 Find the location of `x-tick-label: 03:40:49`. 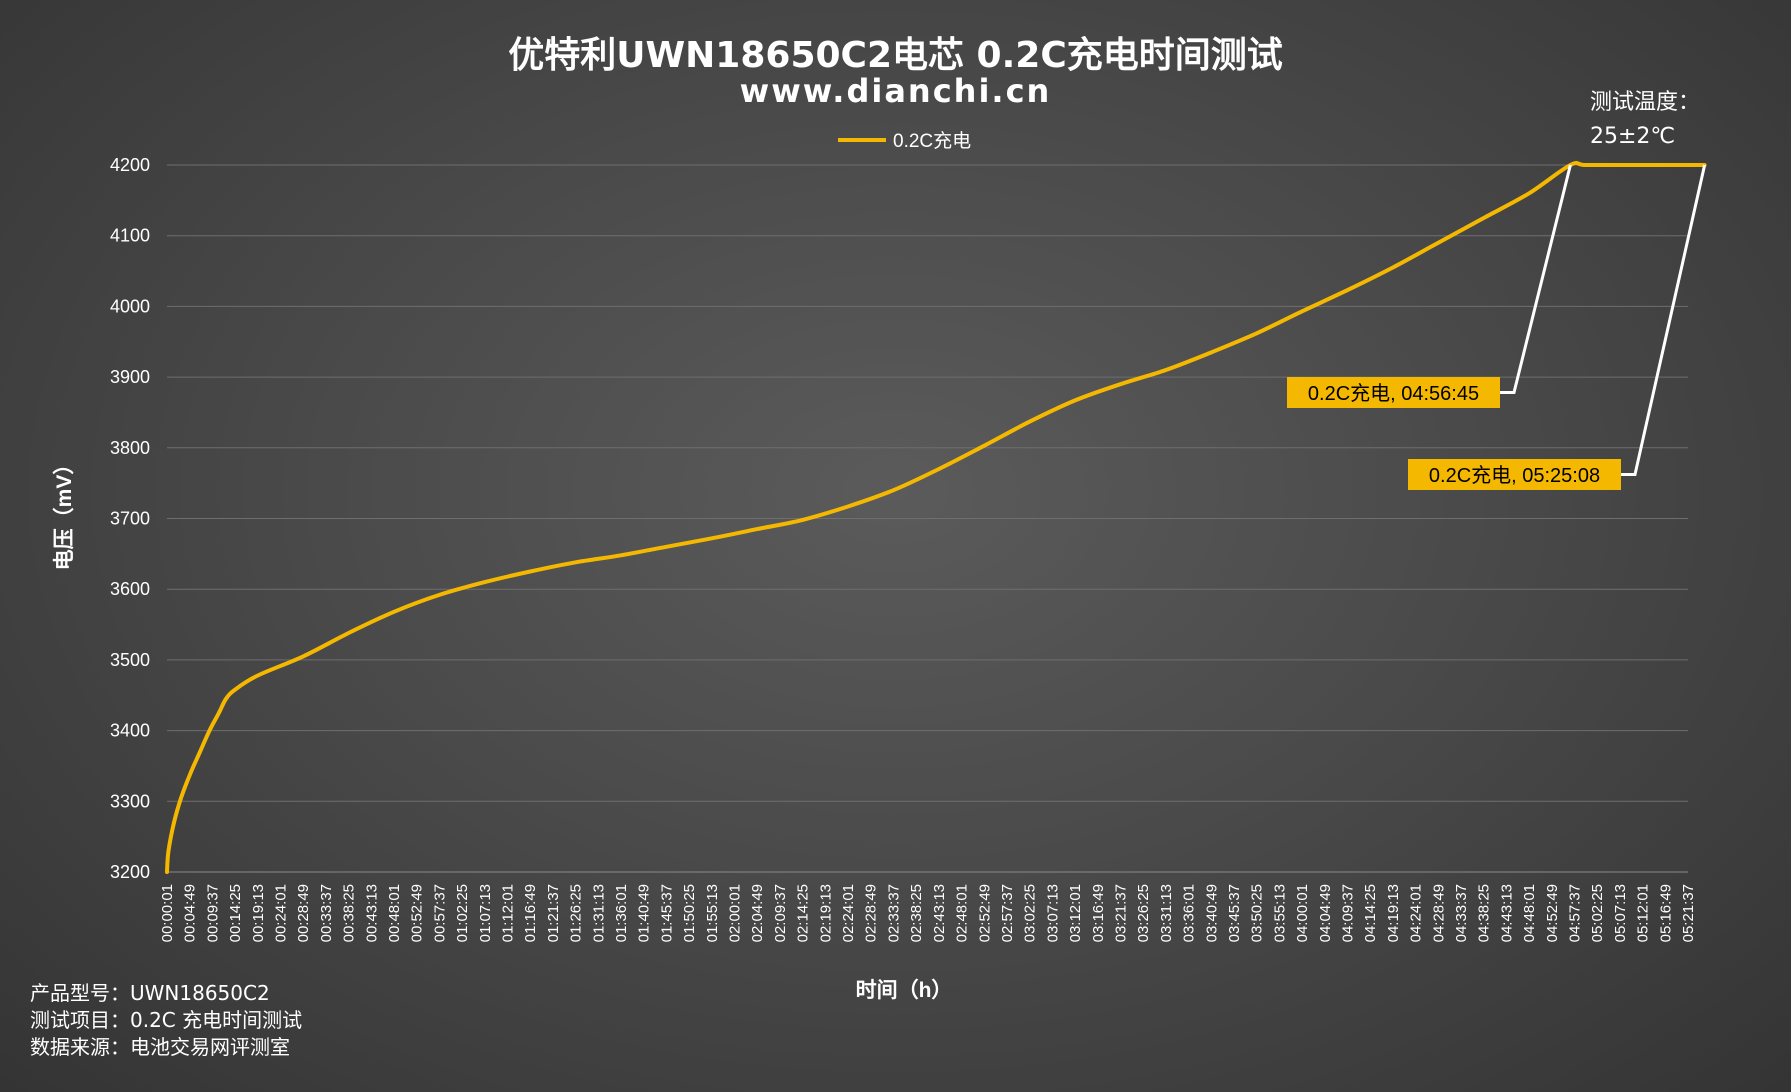

x-tick-label: 03:40:49 is located at coordinates (1211, 913).